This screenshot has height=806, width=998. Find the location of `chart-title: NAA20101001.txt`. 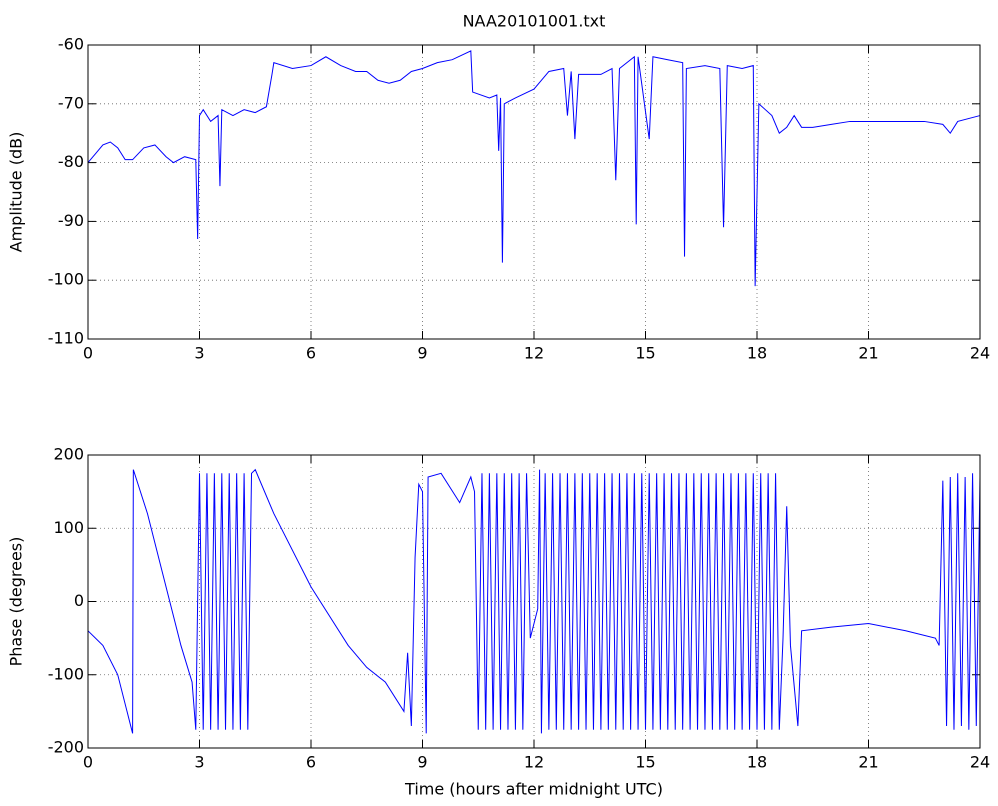

chart-title: NAA20101001.txt is located at coordinates (534, 21).